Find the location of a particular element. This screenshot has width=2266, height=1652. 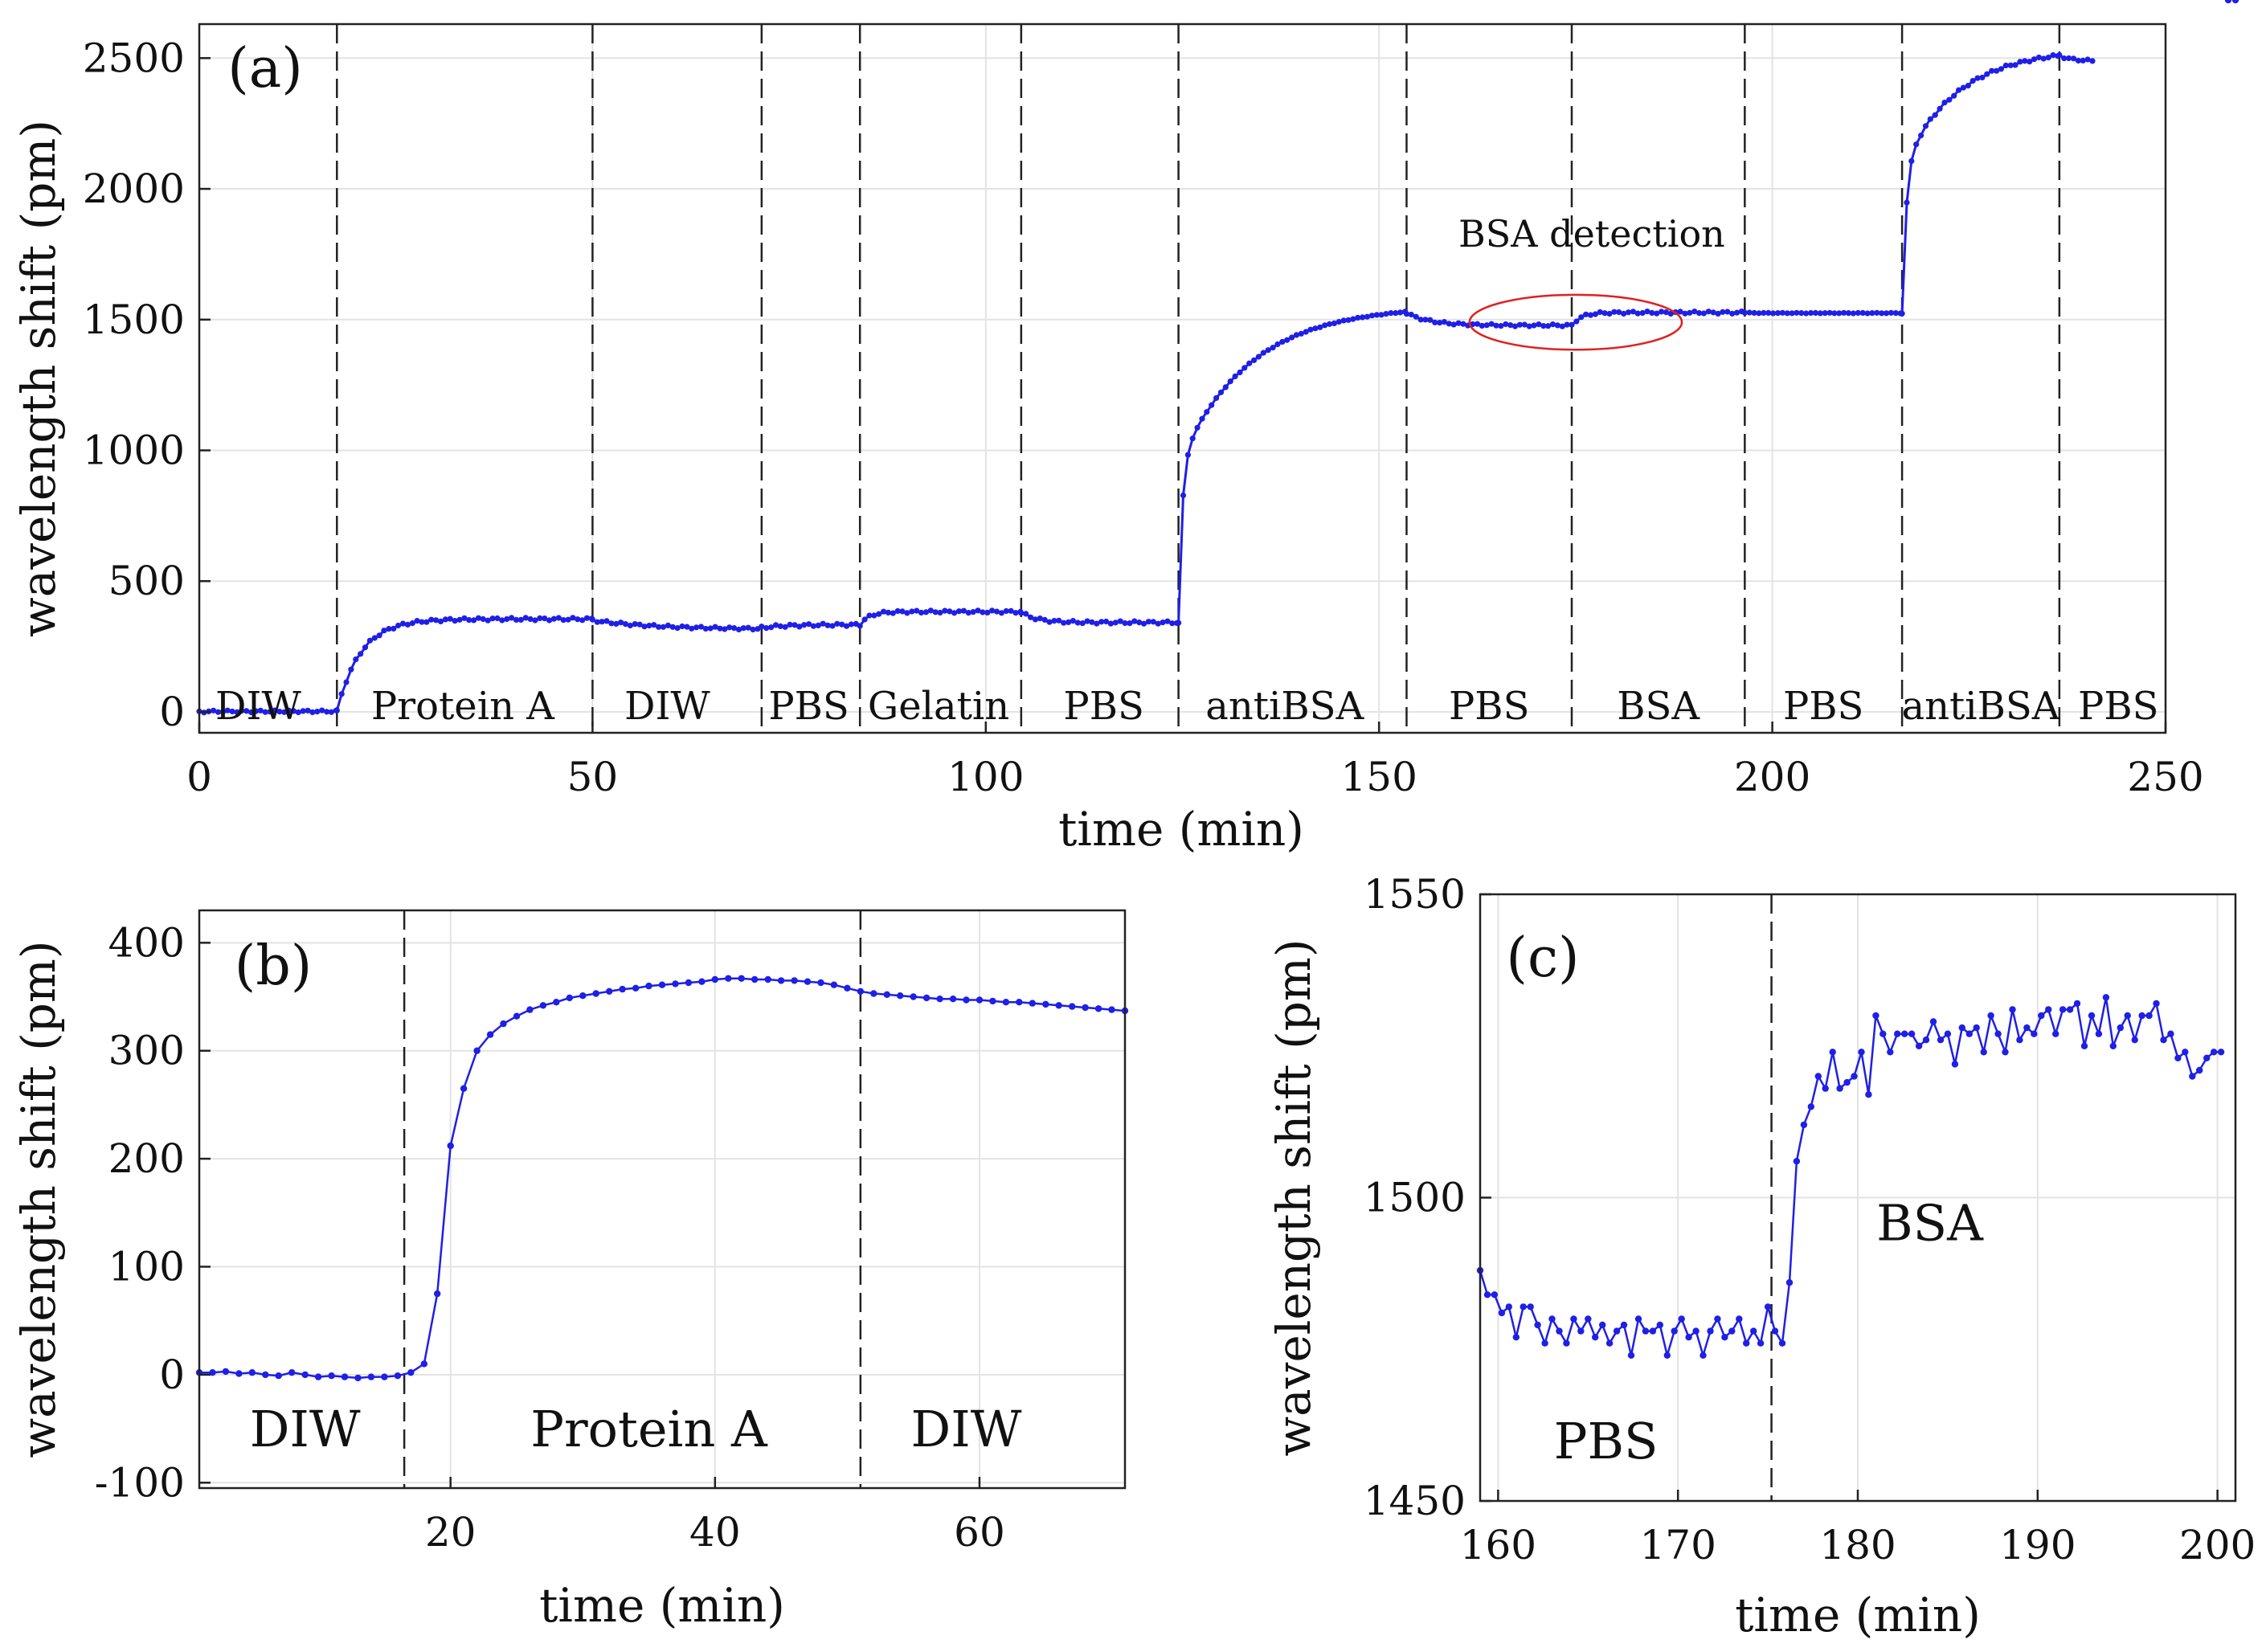

y-tick-label: 2000 is located at coordinates (134, 189).